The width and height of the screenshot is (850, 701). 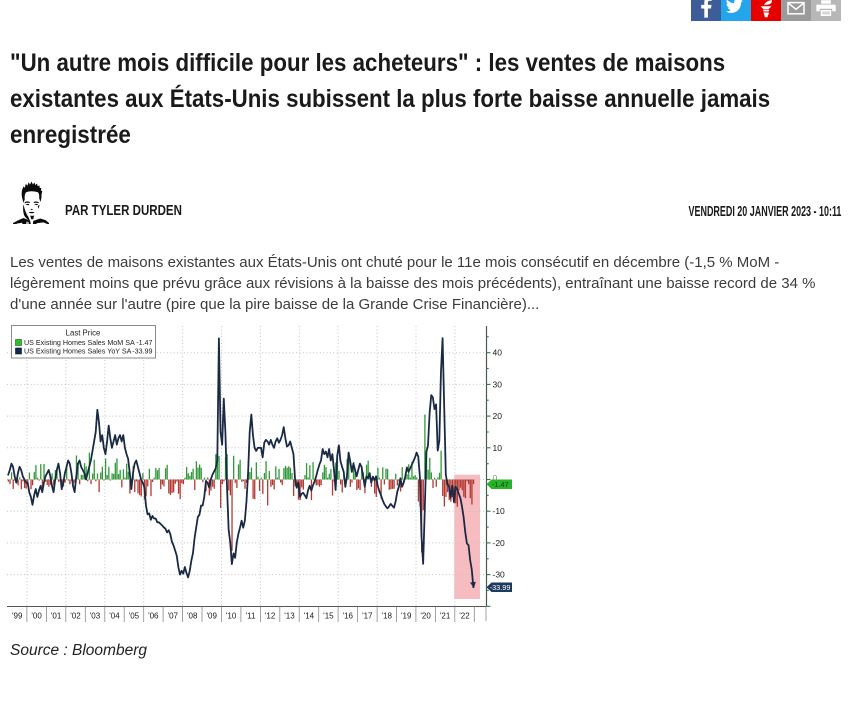 What do you see at coordinates (78, 352) in the screenshot?
I see `svg-text: US Existing Homes Sales YoY SA` at bounding box center [78, 352].